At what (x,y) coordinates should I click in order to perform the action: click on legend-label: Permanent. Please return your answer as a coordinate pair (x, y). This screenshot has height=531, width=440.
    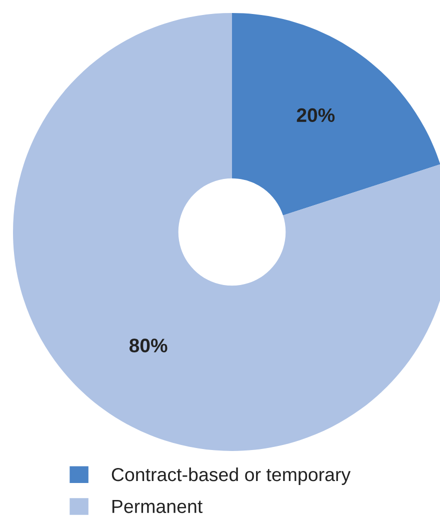
    Looking at the image, I should click on (157, 507).